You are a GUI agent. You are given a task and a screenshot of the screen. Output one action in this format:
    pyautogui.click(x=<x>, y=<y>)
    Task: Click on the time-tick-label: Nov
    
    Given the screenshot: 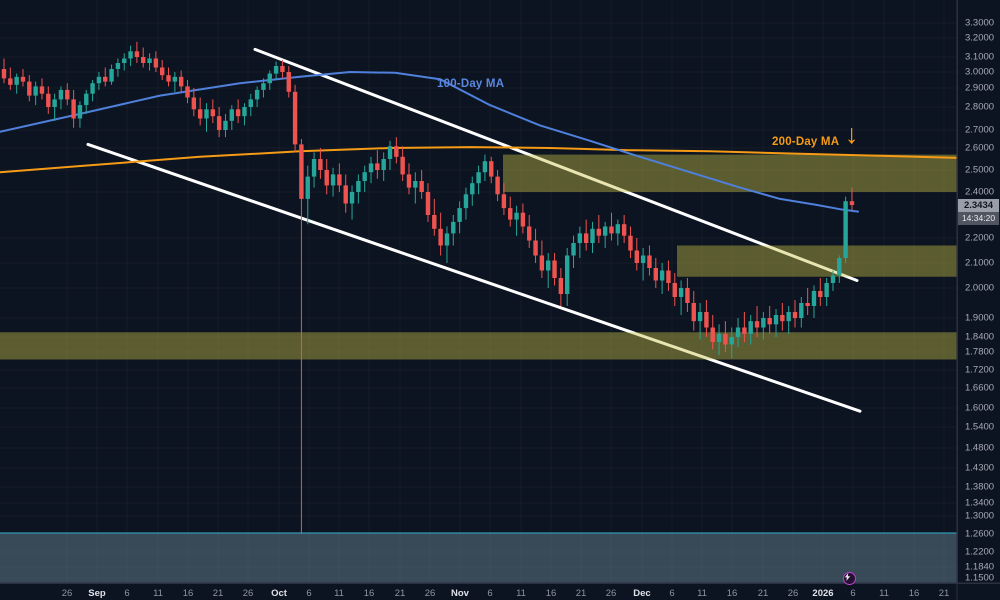 What is the action you would take?
    pyautogui.click(x=460, y=593)
    